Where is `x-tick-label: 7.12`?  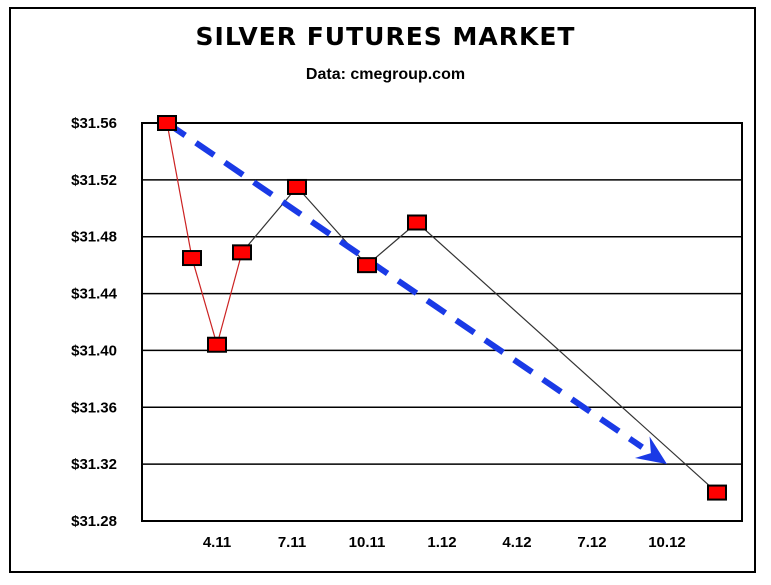
x-tick-label: 7.12 is located at coordinates (591, 542).